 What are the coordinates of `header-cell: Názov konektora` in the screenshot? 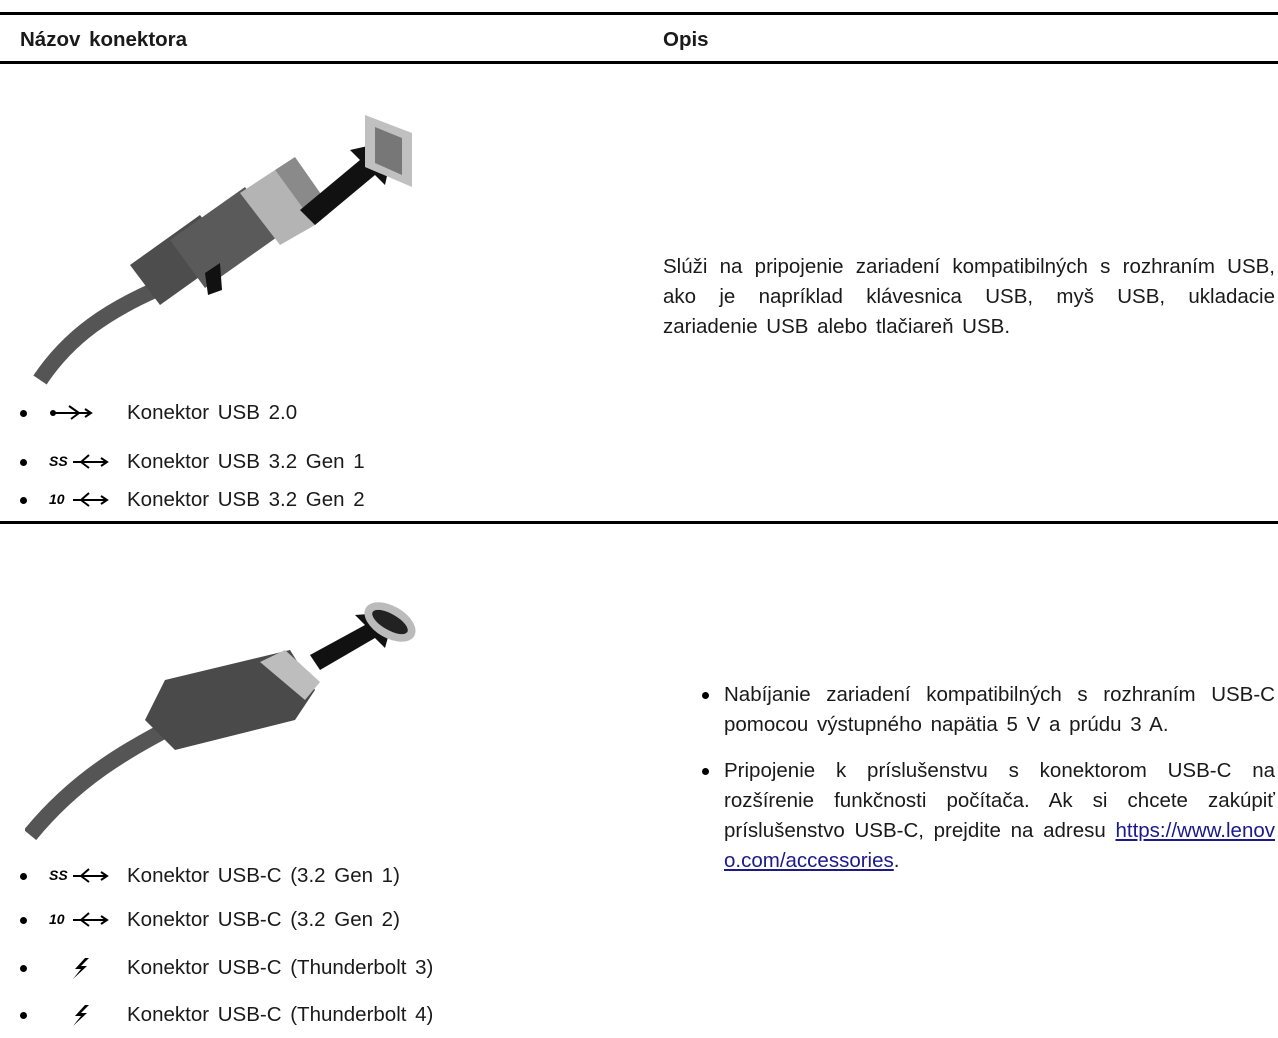 It's located at (104, 39).